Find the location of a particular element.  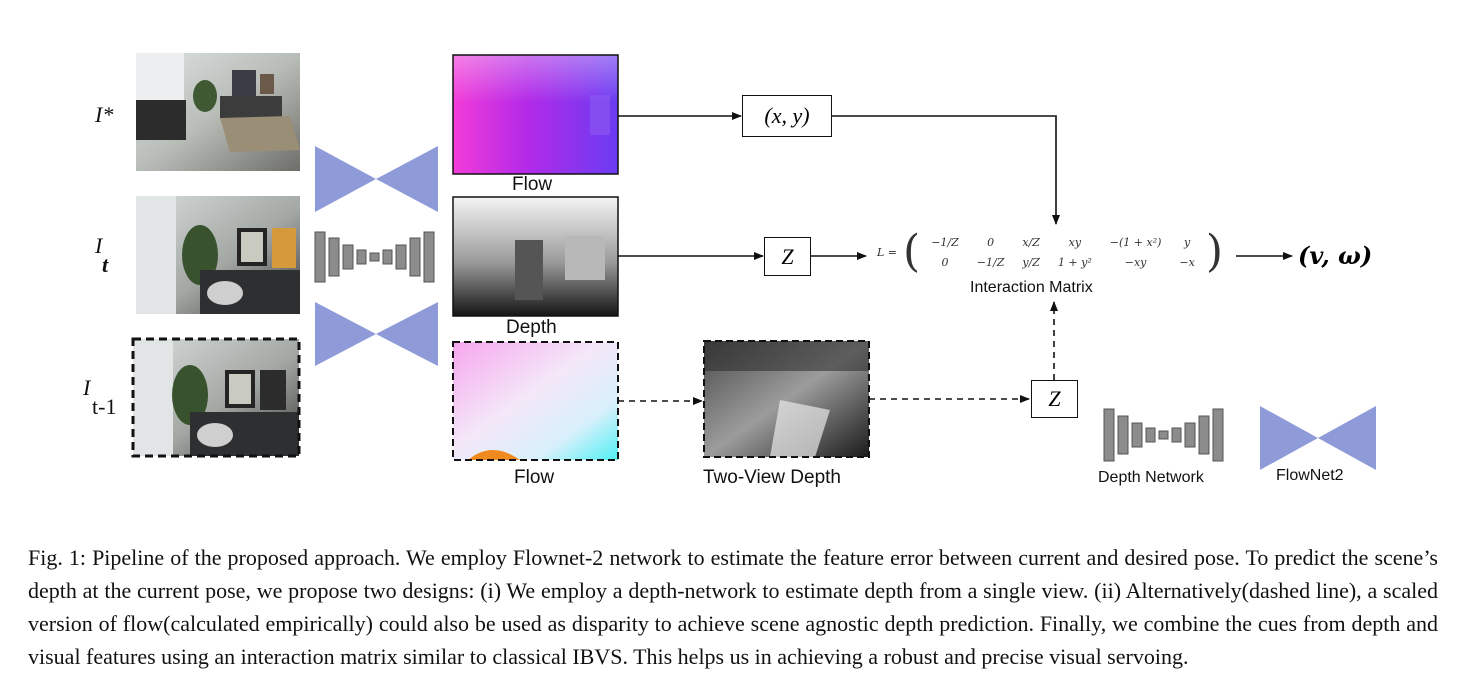

flow-map-top is located at coordinates (535, 114).